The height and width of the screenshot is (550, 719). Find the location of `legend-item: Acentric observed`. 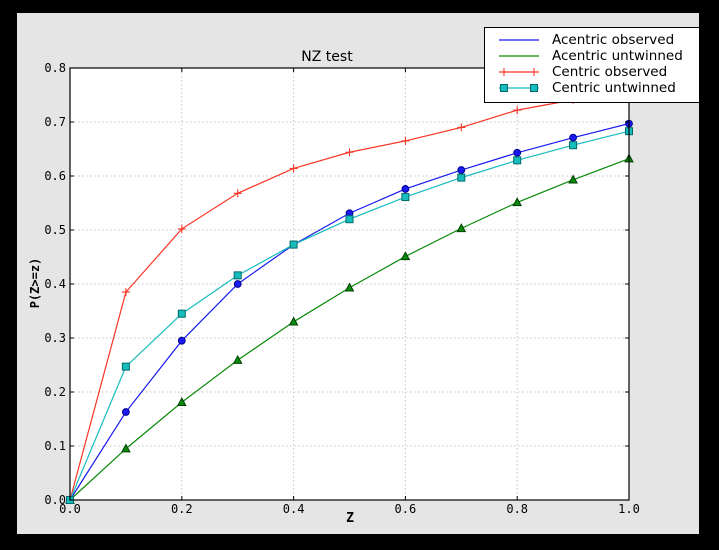

legend-item: Acentric observed is located at coordinates (592, 40).